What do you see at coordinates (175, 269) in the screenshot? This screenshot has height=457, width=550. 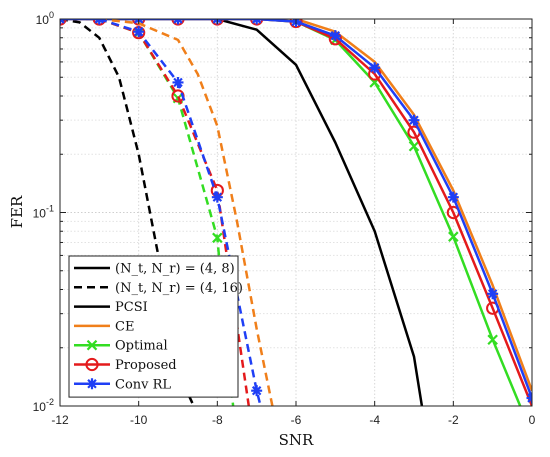 I see `legend-label: (N_t, N_r) = (4, 8)` at bounding box center [175, 269].